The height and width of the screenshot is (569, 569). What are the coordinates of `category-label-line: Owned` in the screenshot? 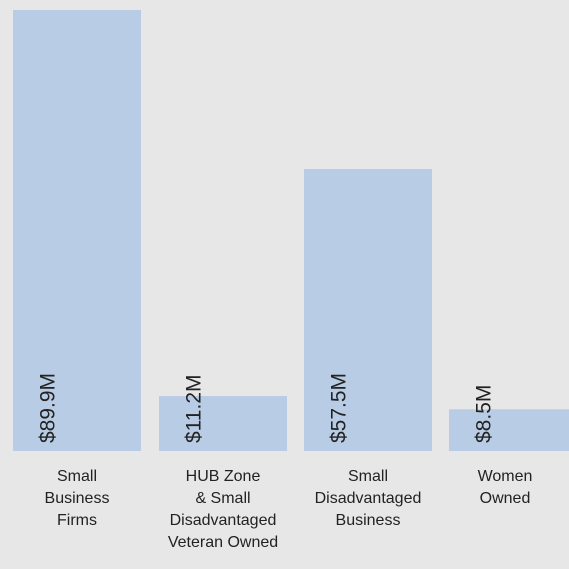 It's located at (505, 498).